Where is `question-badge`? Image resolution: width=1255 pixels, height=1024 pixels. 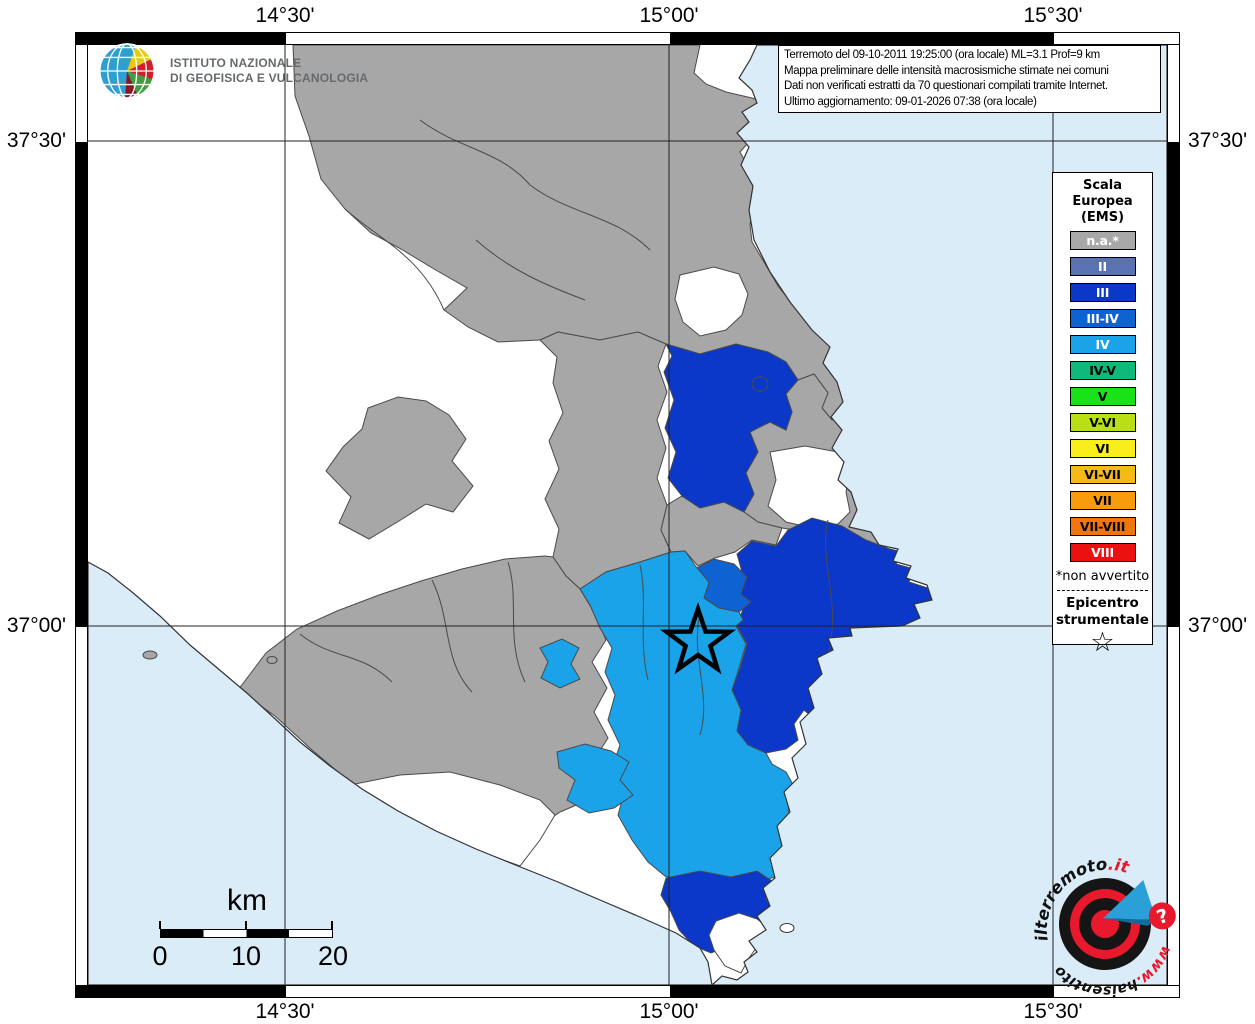 question-badge is located at coordinates (1162, 916).